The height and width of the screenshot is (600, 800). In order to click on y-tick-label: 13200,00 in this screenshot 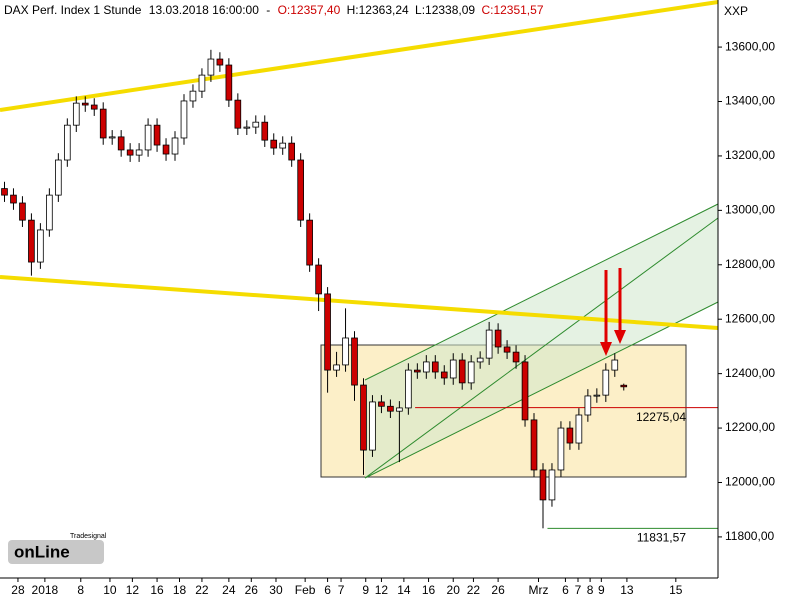, I will do `click(750, 155)`.